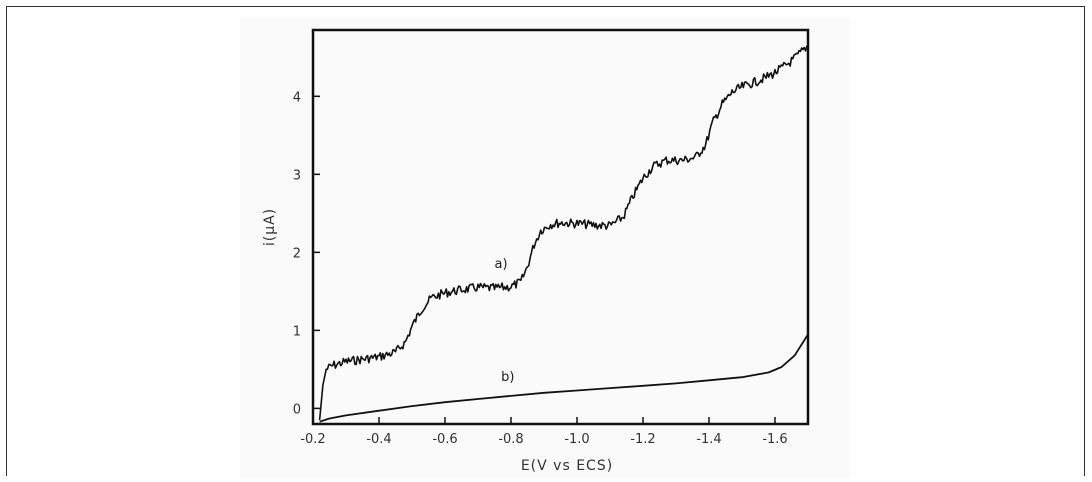 The image size is (1092, 482). What do you see at coordinates (306, 253) in the screenshot?
I see `y-axis-ticks: 0 1 2 3 4` at bounding box center [306, 253].